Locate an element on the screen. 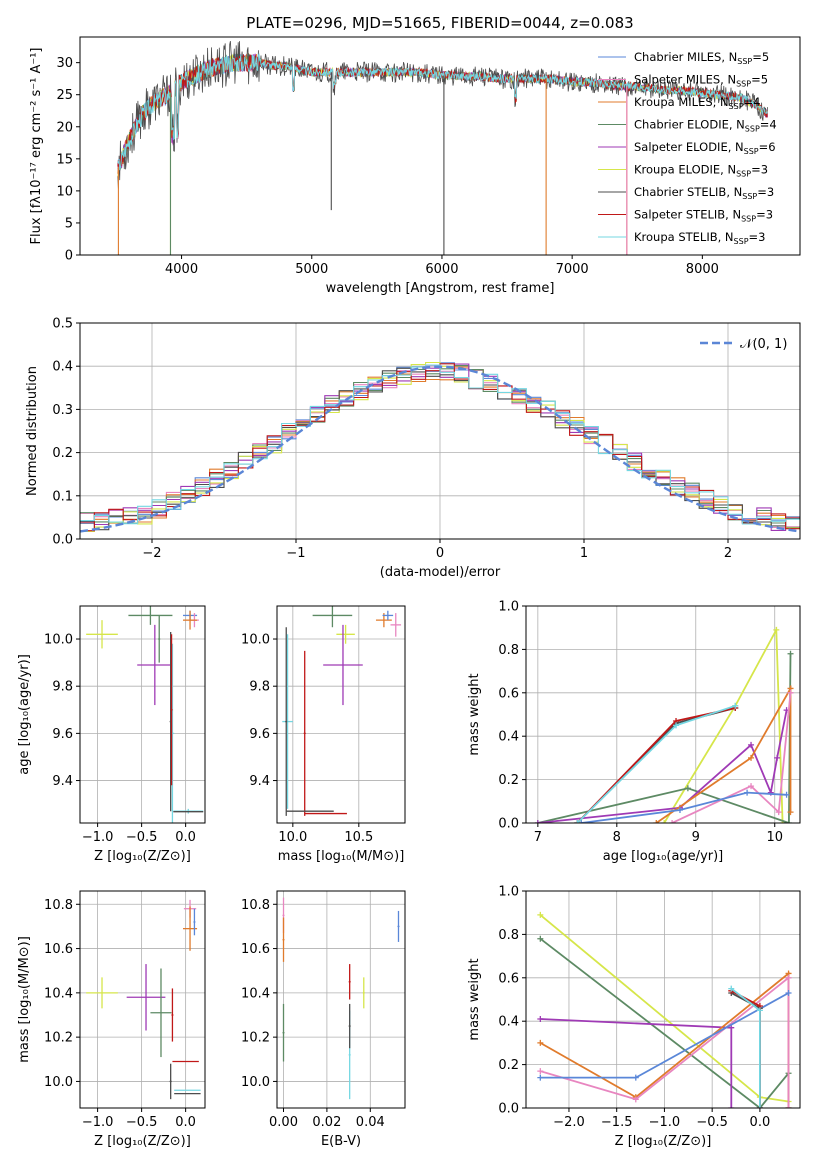 Image resolution: width=819 pixels, height=1170 pixels. mass-vs-ebv-panel: 0.00 0.02 0.04 10.0 10.2 10.4 10.6 10.8 E(B-V) is located at coordinates (323, 1019).